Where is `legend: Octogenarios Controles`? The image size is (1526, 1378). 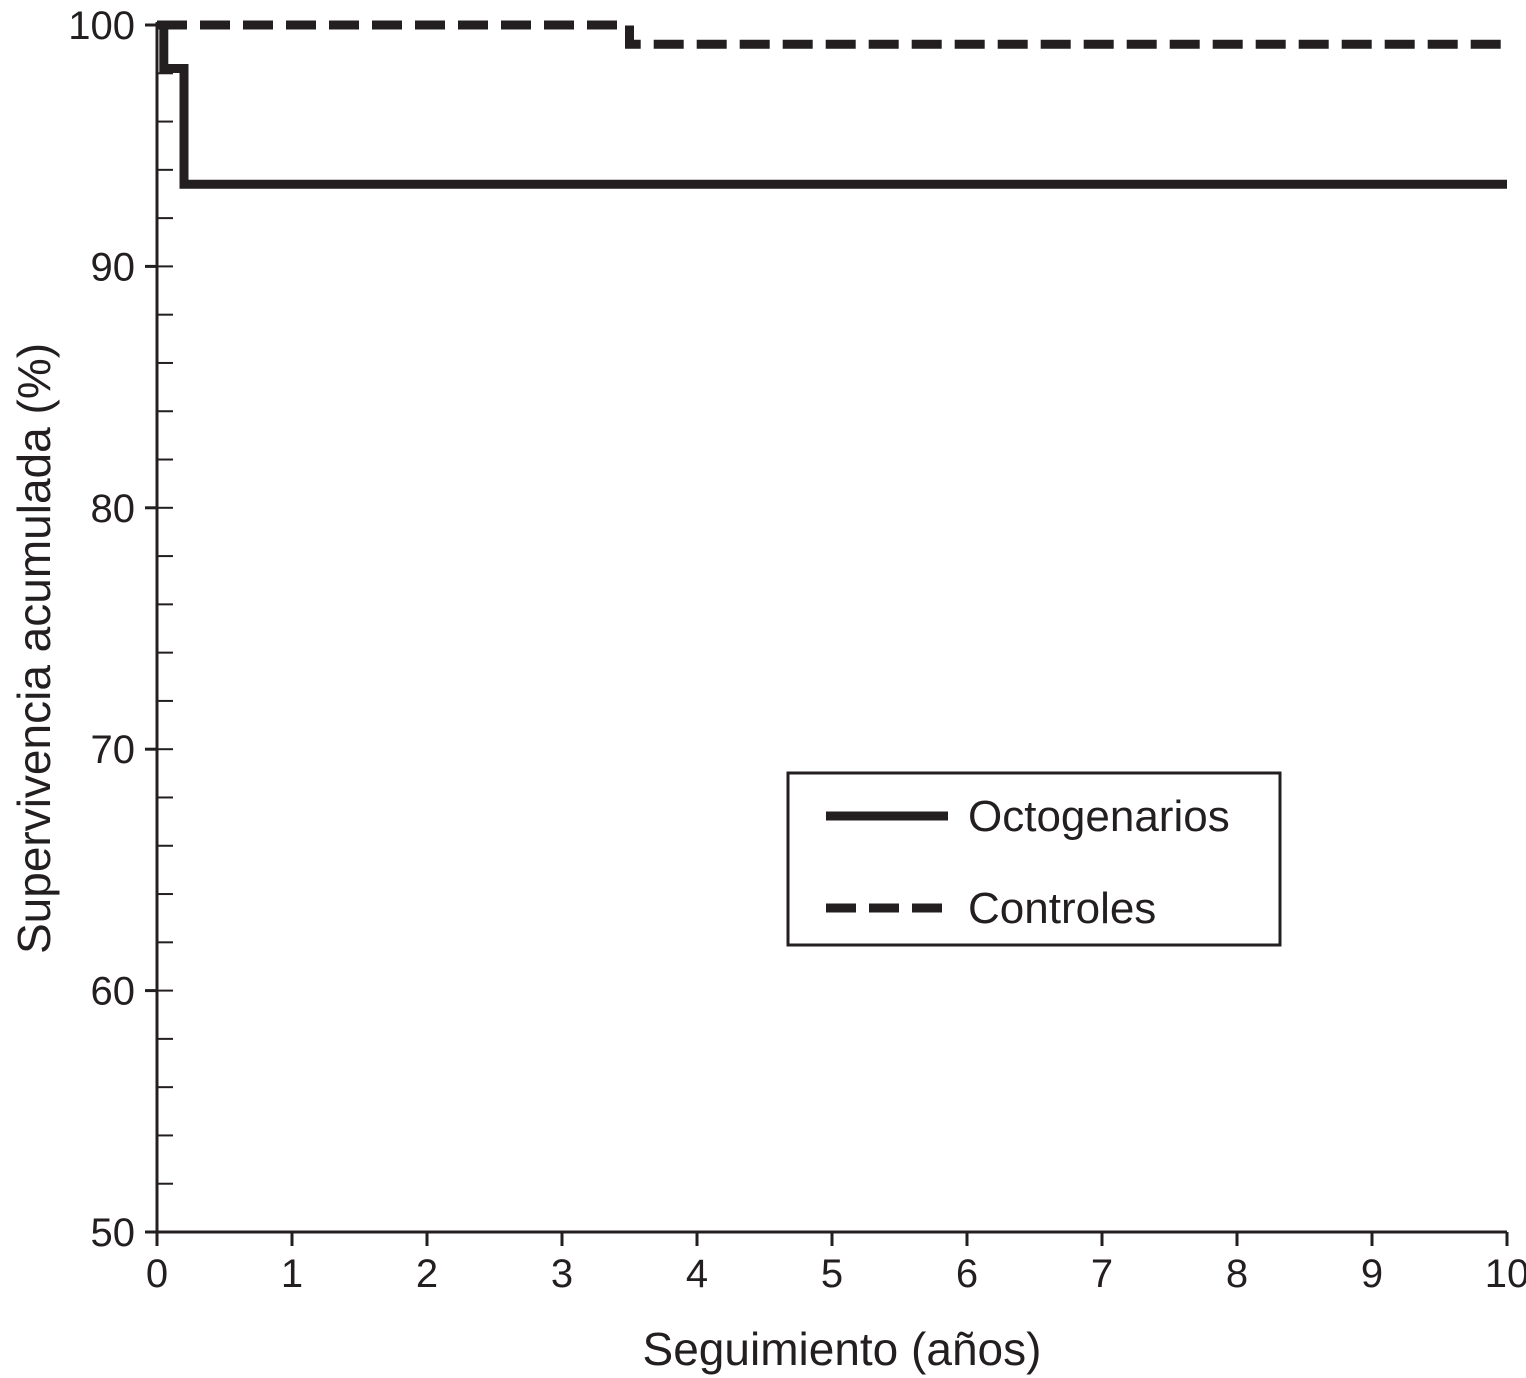
legend: Octogenarios Controles is located at coordinates (1034, 859).